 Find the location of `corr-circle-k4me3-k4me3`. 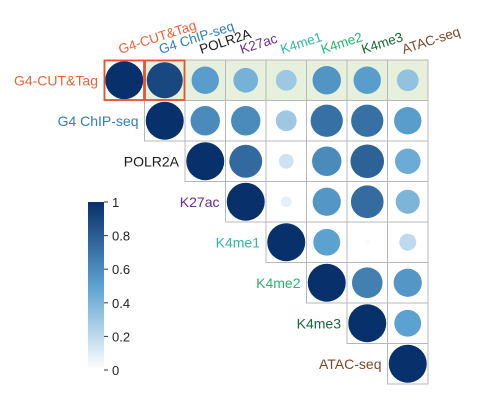

corr-circle-k4me3-k4me3 is located at coordinates (367, 323).